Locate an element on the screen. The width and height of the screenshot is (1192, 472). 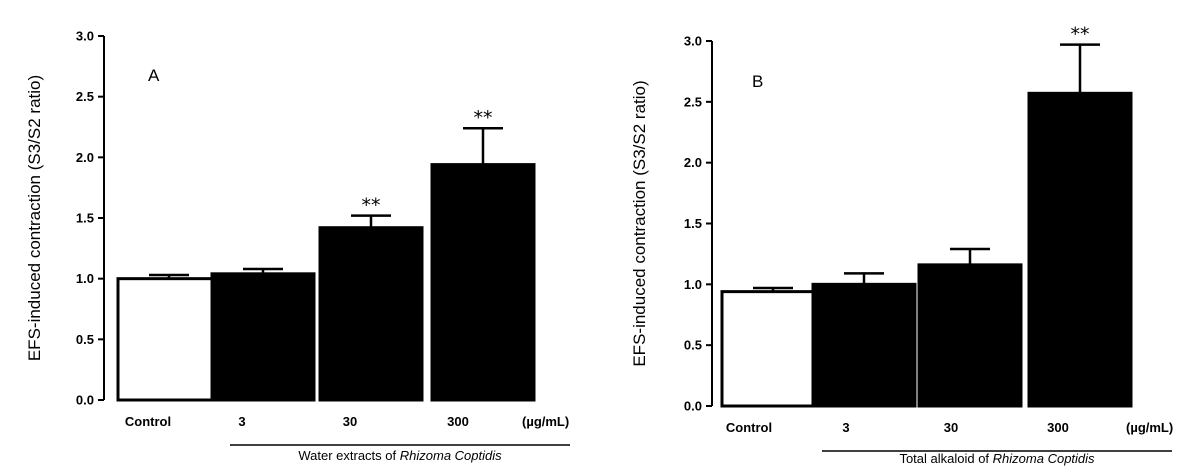
panel-label: B is located at coordinates (757, 81).